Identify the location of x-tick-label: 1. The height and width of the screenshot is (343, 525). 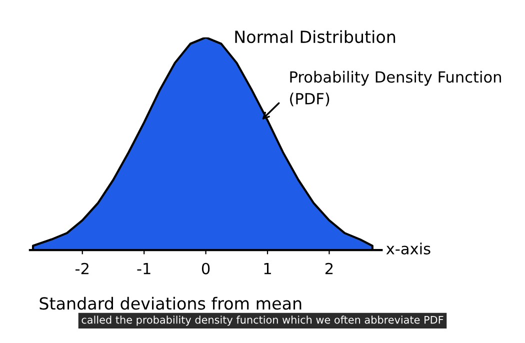
(267, 268).